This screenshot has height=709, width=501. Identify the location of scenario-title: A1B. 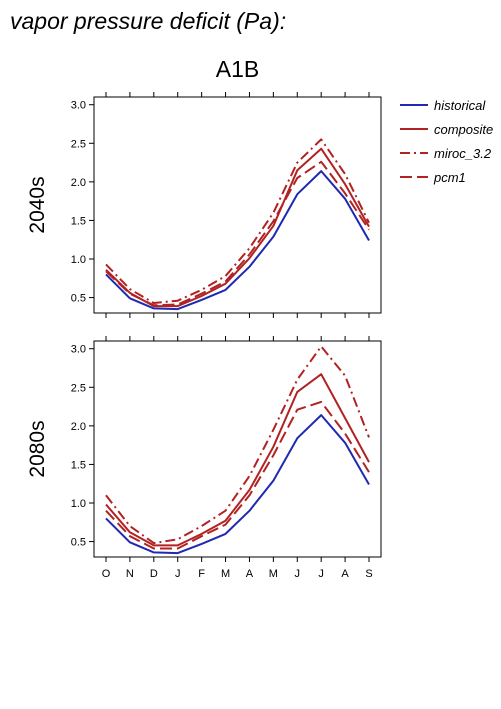
(237, 69).